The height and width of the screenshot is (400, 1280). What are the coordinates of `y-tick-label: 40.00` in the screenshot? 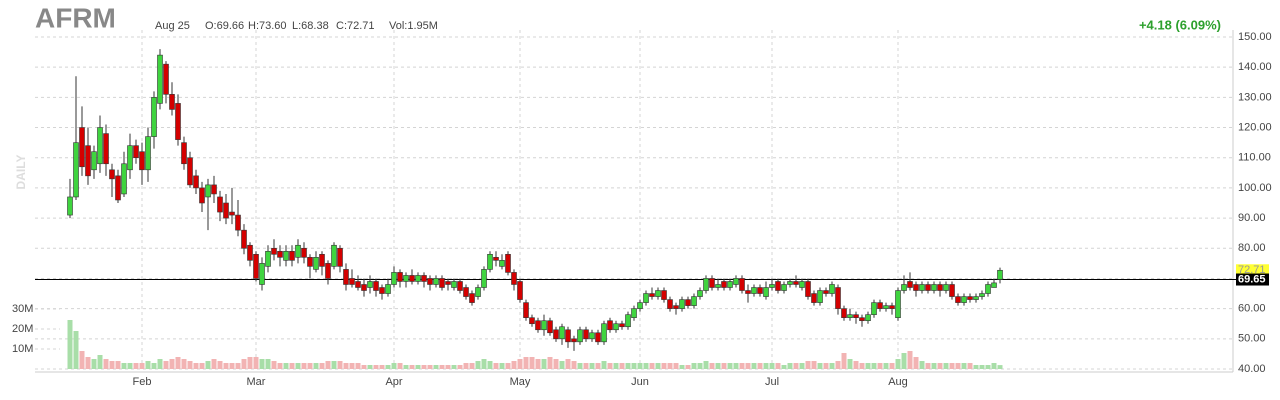 It's located at (1252, 369).